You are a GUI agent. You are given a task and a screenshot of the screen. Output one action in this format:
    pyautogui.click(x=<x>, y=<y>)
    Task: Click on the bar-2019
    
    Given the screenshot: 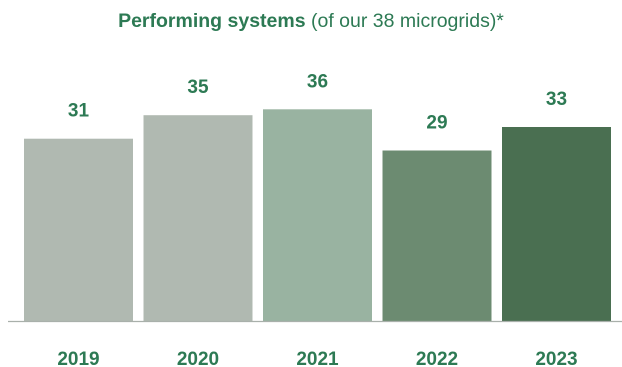 What is the action you would take?
    pyautogui.click(x=78, y=229)
    